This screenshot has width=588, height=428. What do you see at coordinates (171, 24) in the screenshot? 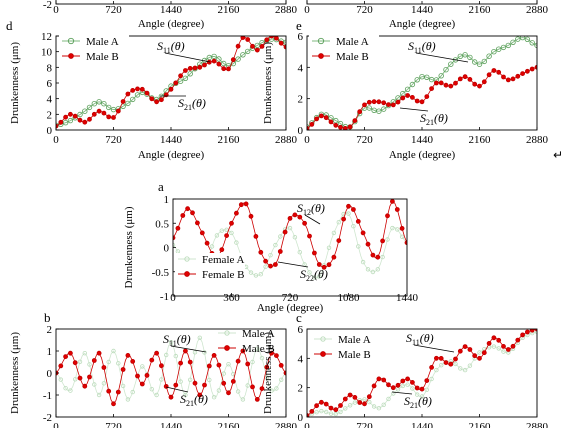
I see `x-axis-label: Angle (degree)` at bounding box center [171, 24].